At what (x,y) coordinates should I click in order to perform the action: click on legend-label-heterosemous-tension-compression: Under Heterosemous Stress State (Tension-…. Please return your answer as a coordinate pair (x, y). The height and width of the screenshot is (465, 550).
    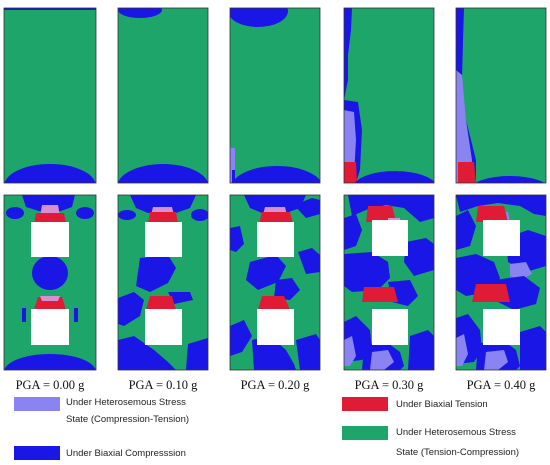
    Looking at the image, I should click on (458, 442).